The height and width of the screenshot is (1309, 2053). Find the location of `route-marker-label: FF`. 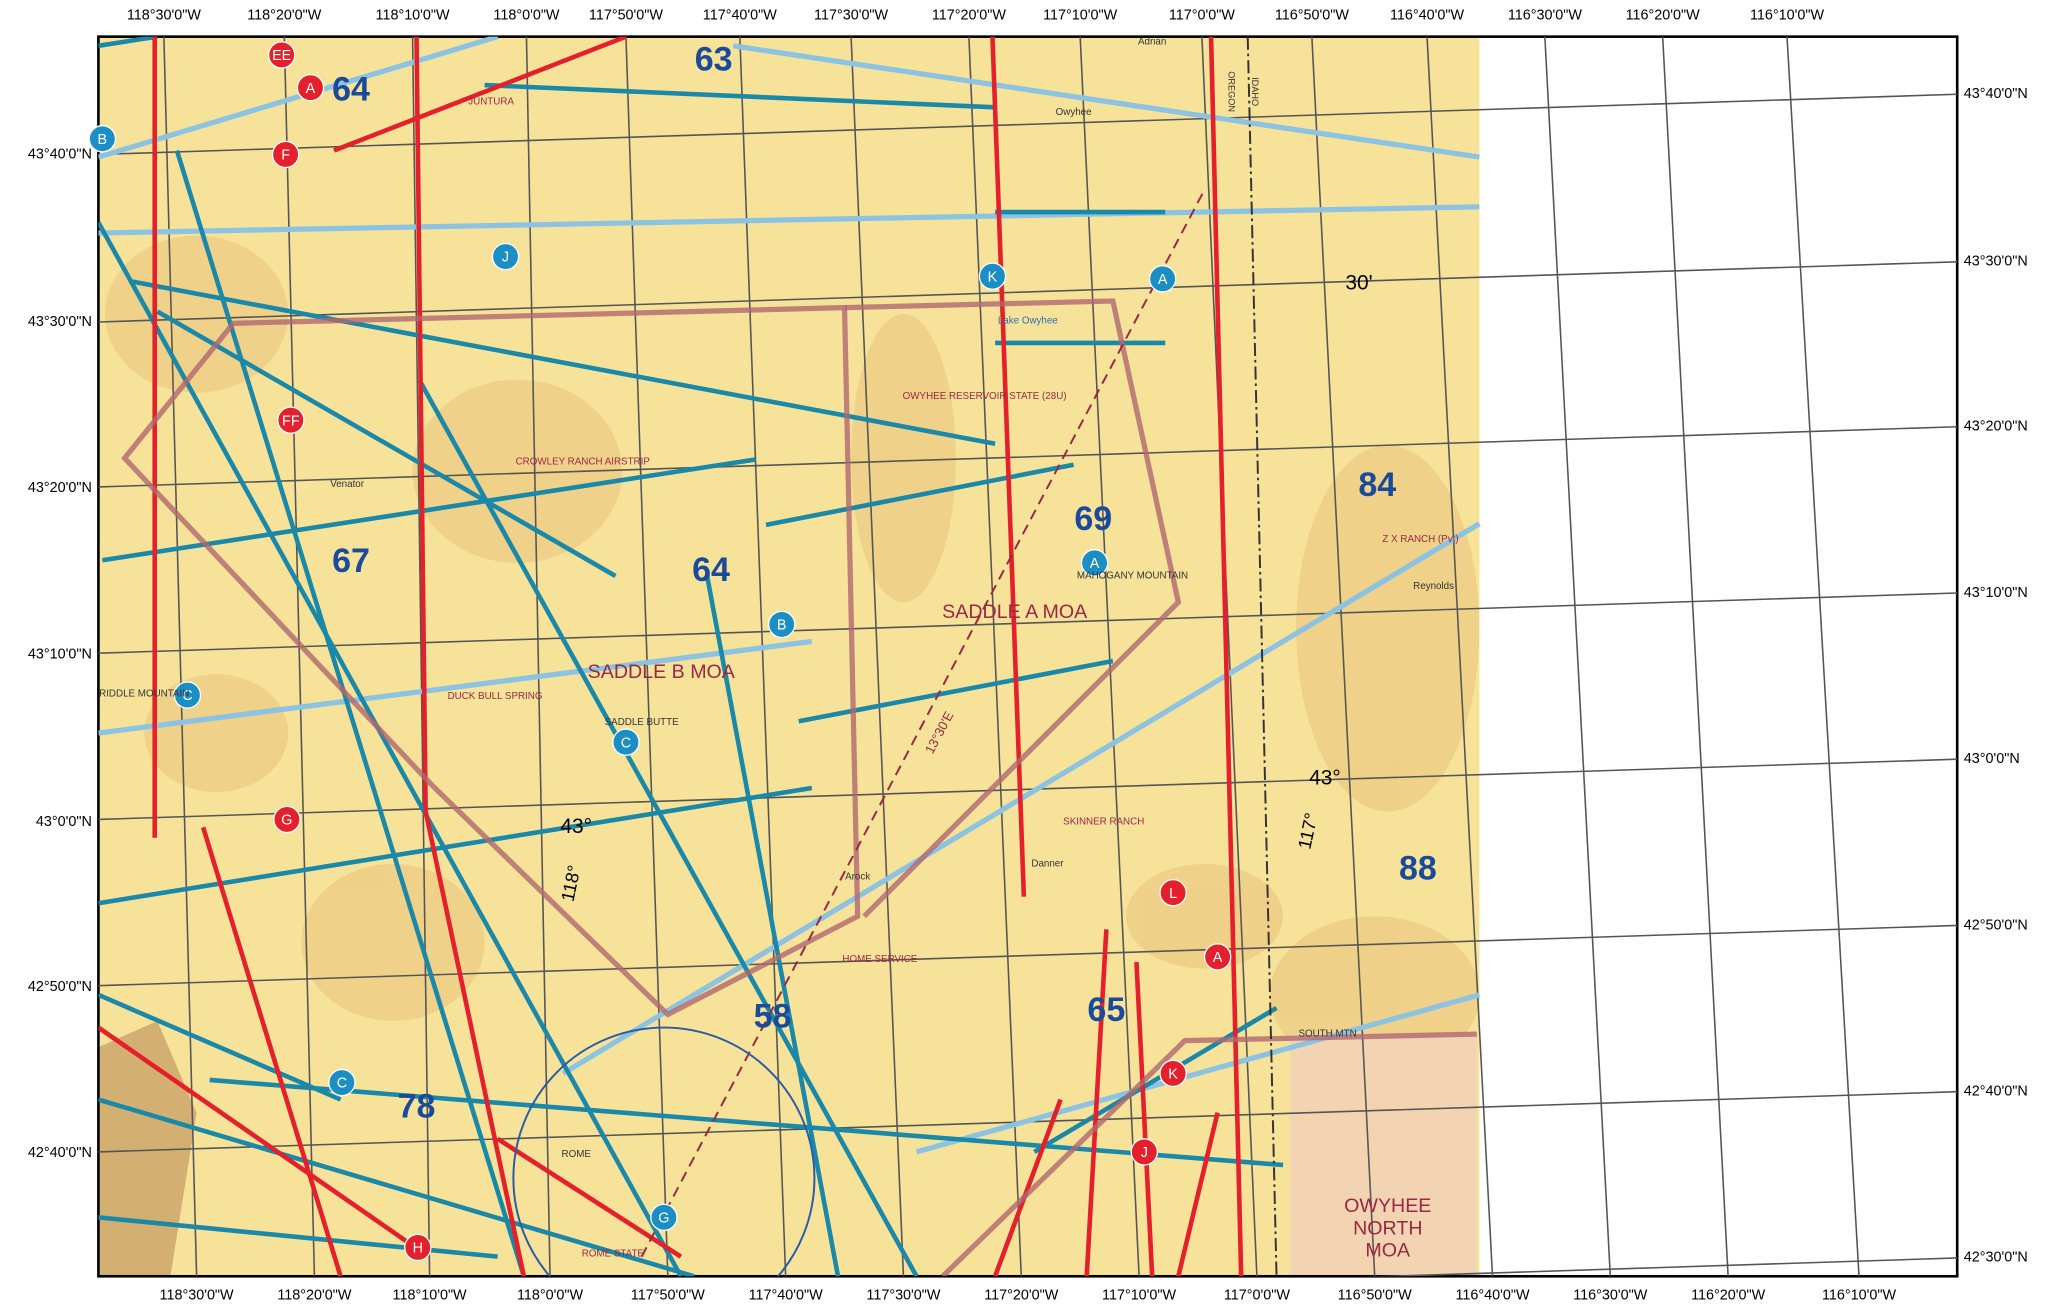

route-marker-label: FF is located at coordinates (291, 421).